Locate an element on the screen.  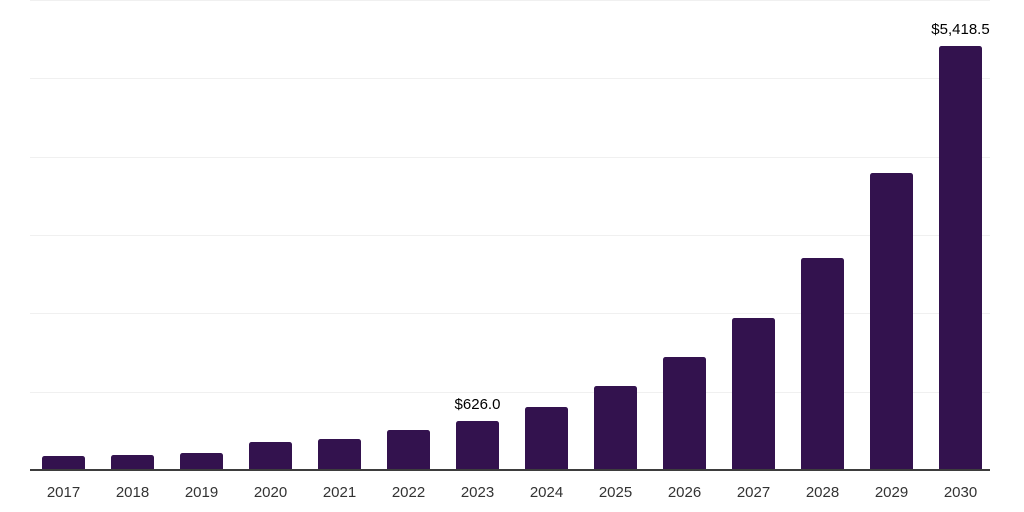
bar-2020 is located at coordinates (270, 456).